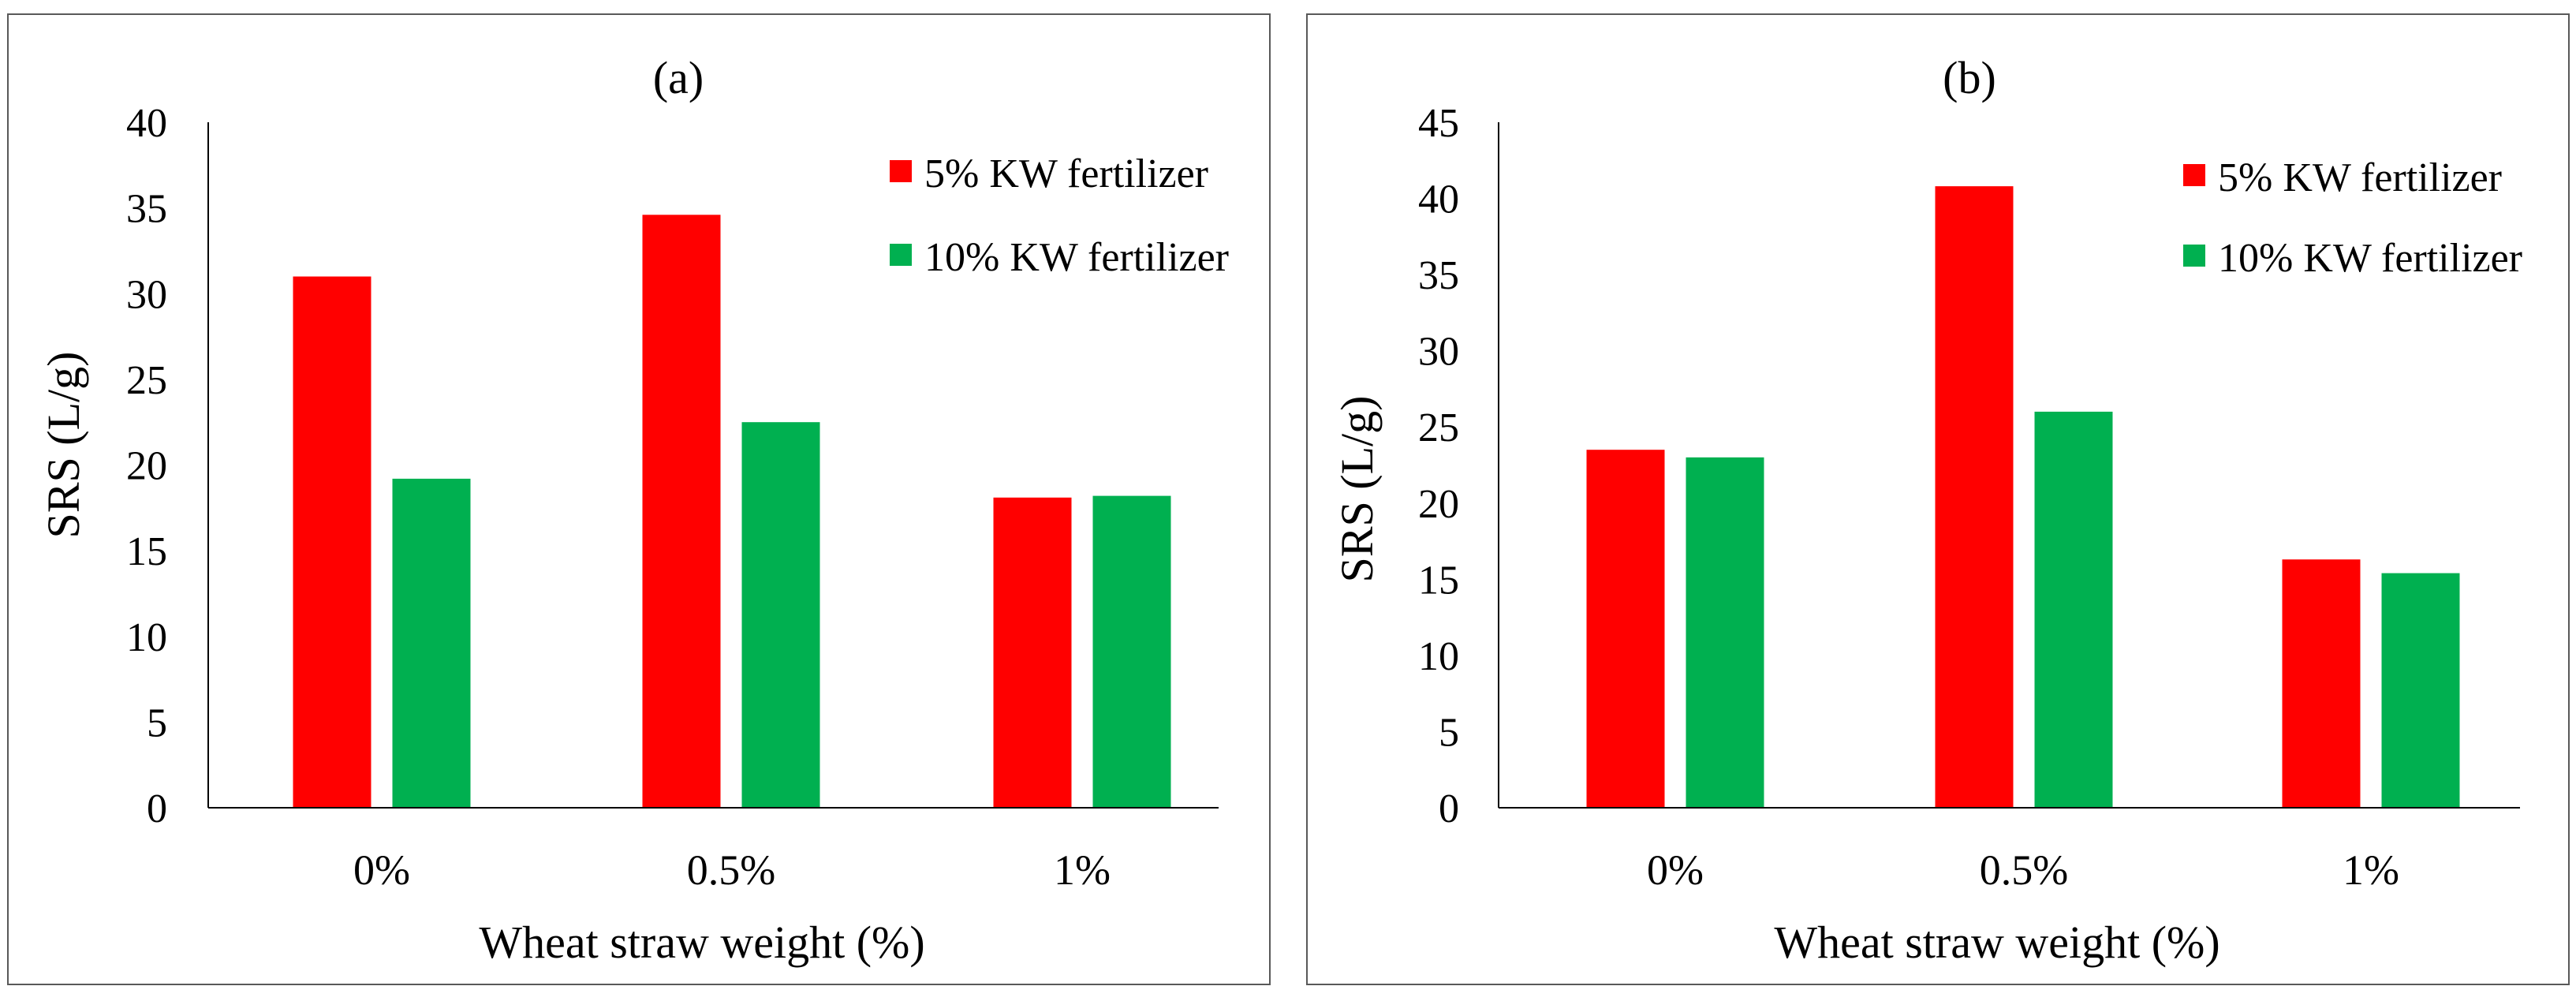 This screenshot has width=2576, height=1001. Describe the element at coordinates (1969, 77) in the screenshot. I see `chart-title: (b)` at that location.